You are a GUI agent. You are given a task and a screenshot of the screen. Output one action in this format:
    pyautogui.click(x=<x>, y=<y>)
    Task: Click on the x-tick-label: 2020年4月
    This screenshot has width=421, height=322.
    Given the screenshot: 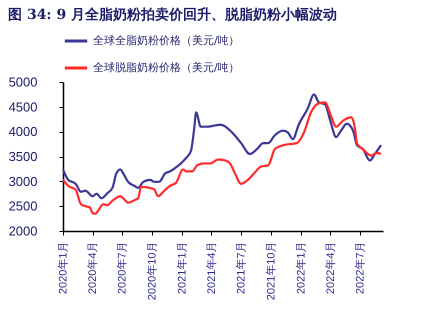 What is the action you would take?
    pyautogui.click(x=93, y=268)
    